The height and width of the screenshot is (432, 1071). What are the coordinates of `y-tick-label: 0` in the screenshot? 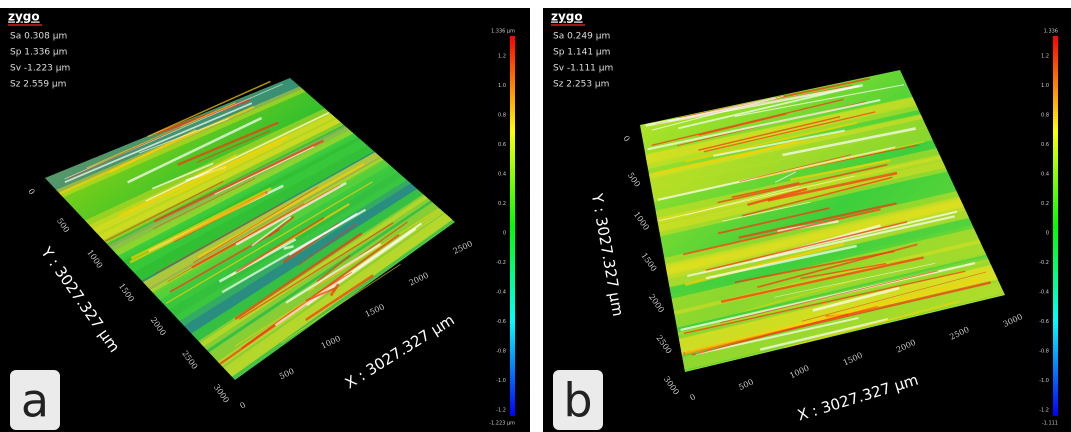 It's located at (626, 138).